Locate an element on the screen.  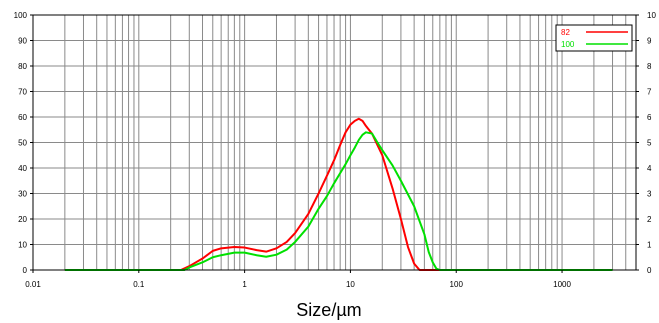
y-tick-label: 50 is located at coordinates (22, 143).